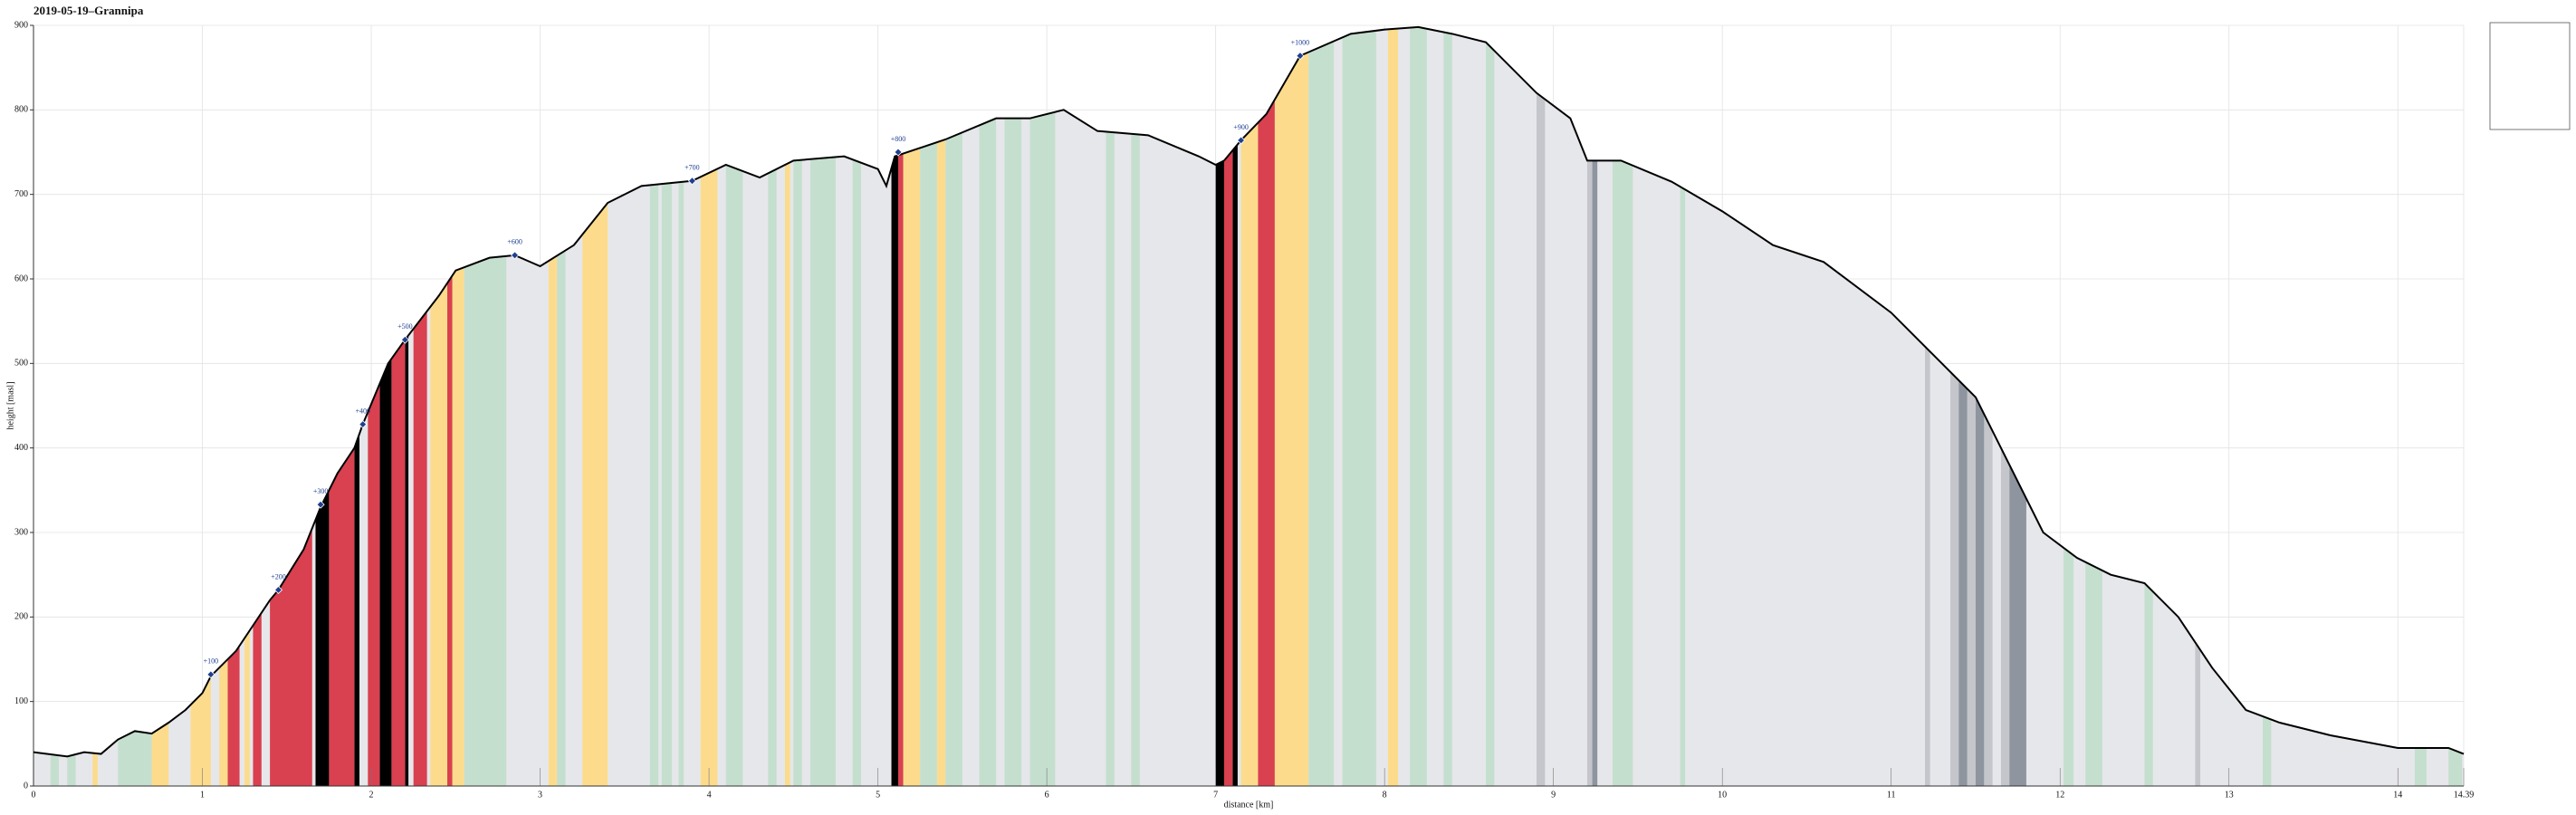  Describe the element at coordinates (1385, 795) in the screenshot. I see `x-tick-label: 8` at that location.